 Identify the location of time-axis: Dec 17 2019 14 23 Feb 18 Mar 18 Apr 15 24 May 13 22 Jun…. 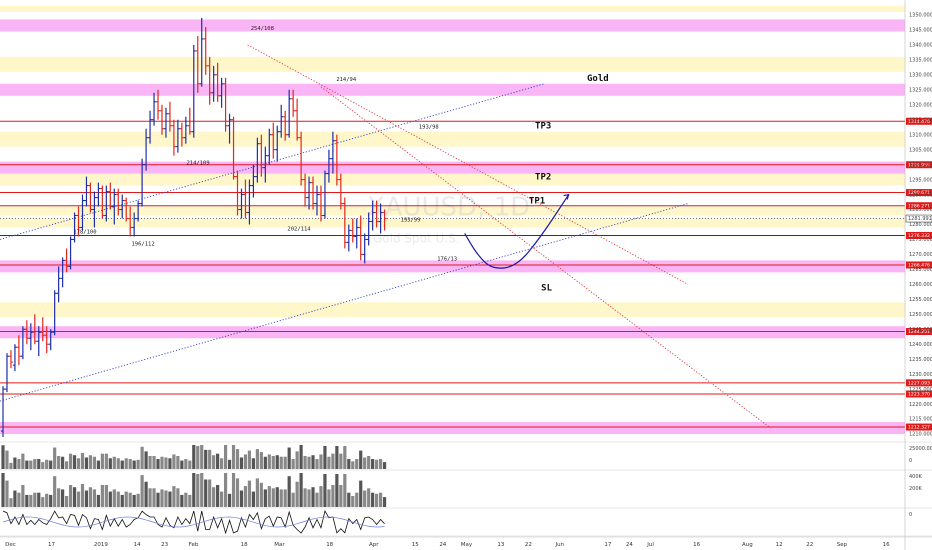
(466, 542).